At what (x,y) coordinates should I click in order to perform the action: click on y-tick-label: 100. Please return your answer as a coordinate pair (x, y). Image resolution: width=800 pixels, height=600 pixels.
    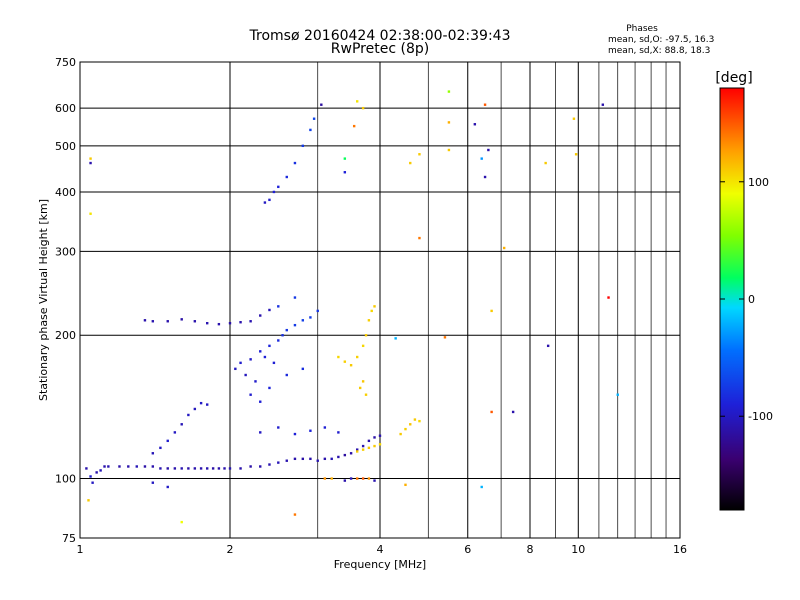
    Looking at the image, I should click on (65, 479).